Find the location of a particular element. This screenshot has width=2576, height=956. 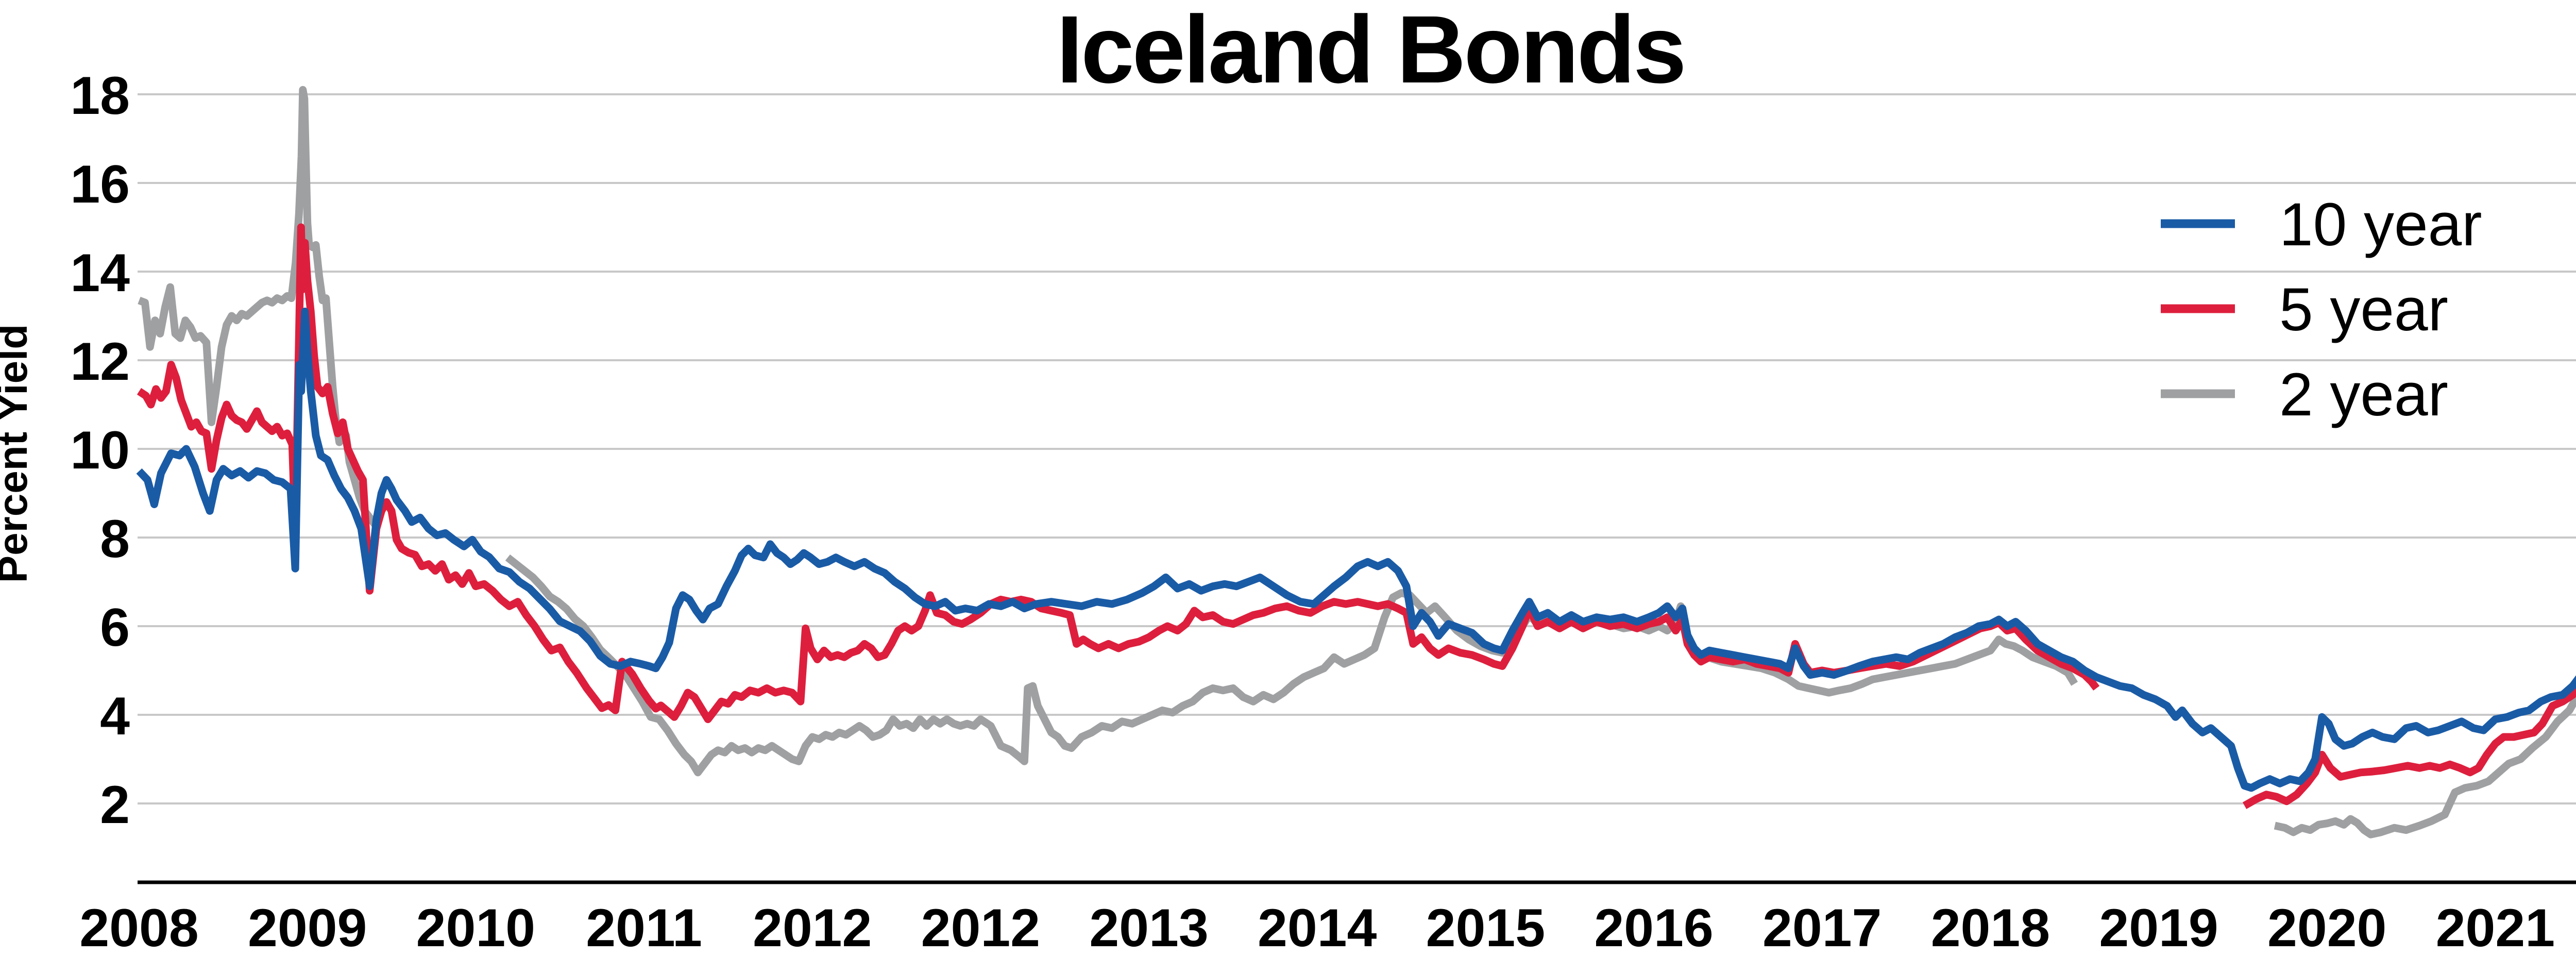

y-tick-left-18: 18 is located at coordinates (100, 96).